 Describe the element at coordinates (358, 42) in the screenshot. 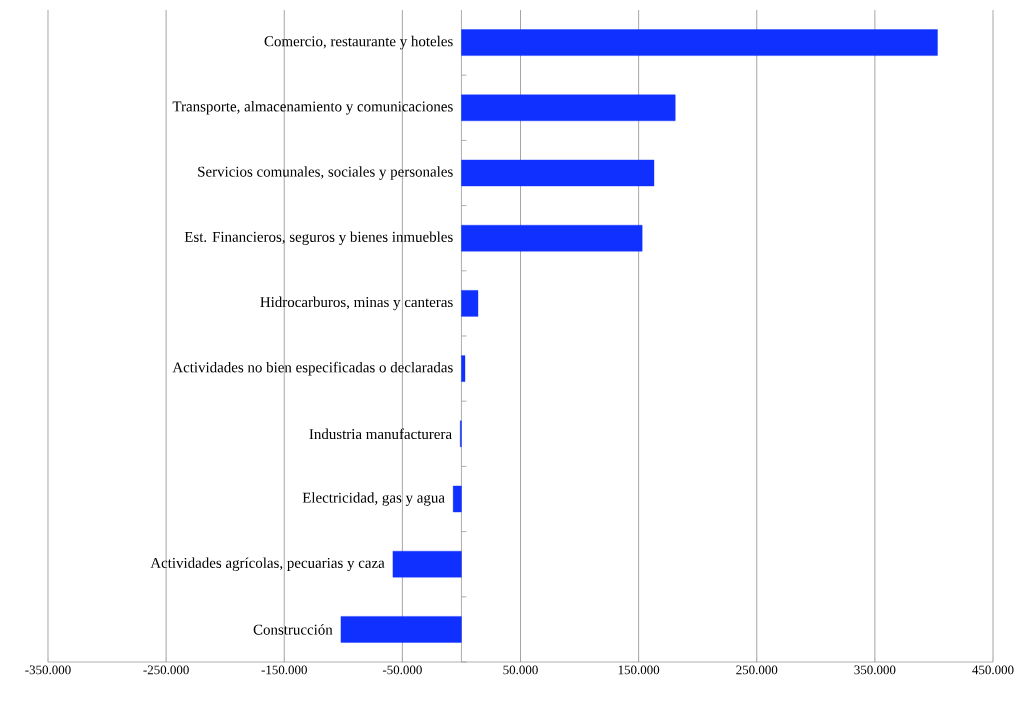

I see `y-tick-label: Comercio, restaurante y hoteles` at that location.